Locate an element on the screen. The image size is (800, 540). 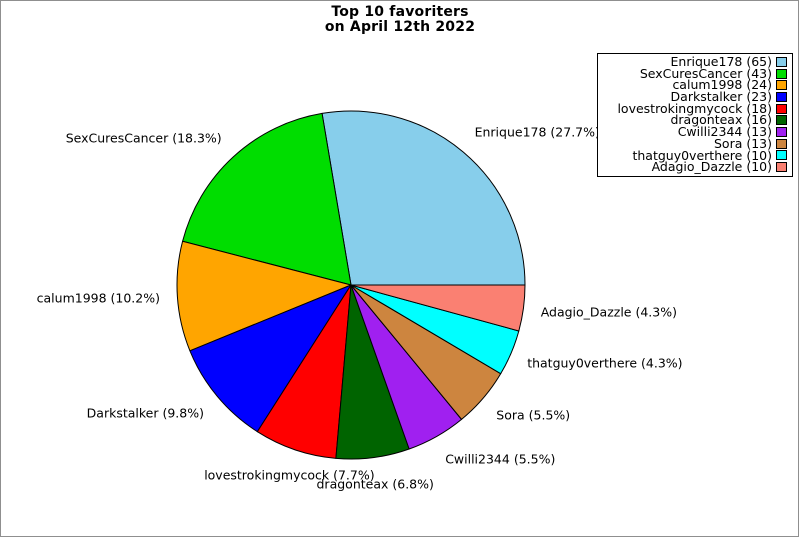
legend-item-label: thatguy0verthere (10) is located at coordinates (702, 155).